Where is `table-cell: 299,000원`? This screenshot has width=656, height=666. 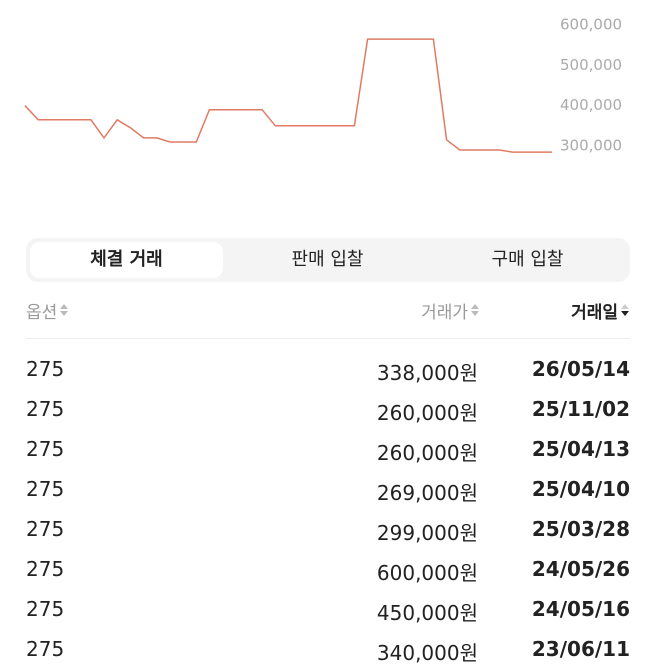
table-cell: 299,000원 is located at coordinates (427, 533).